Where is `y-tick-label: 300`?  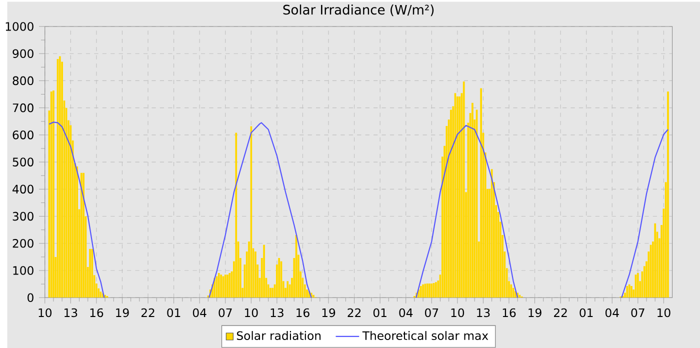
y-tick-label: 300 is located at coordinates (23, 216).